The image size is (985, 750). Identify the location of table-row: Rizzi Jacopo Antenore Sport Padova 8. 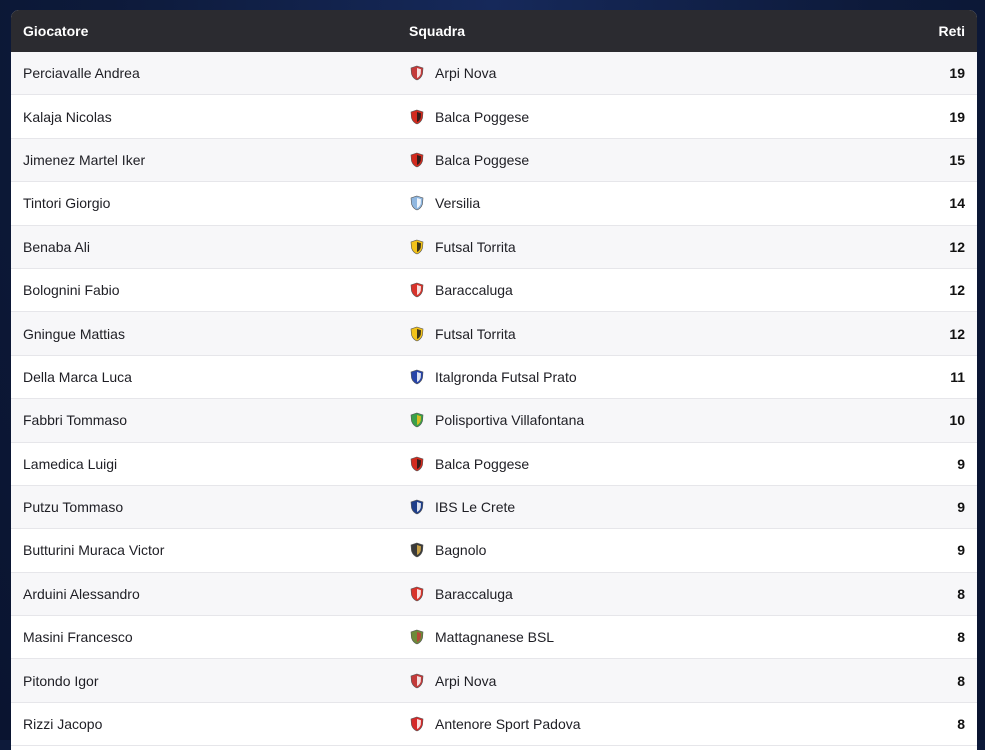
(494, 724).